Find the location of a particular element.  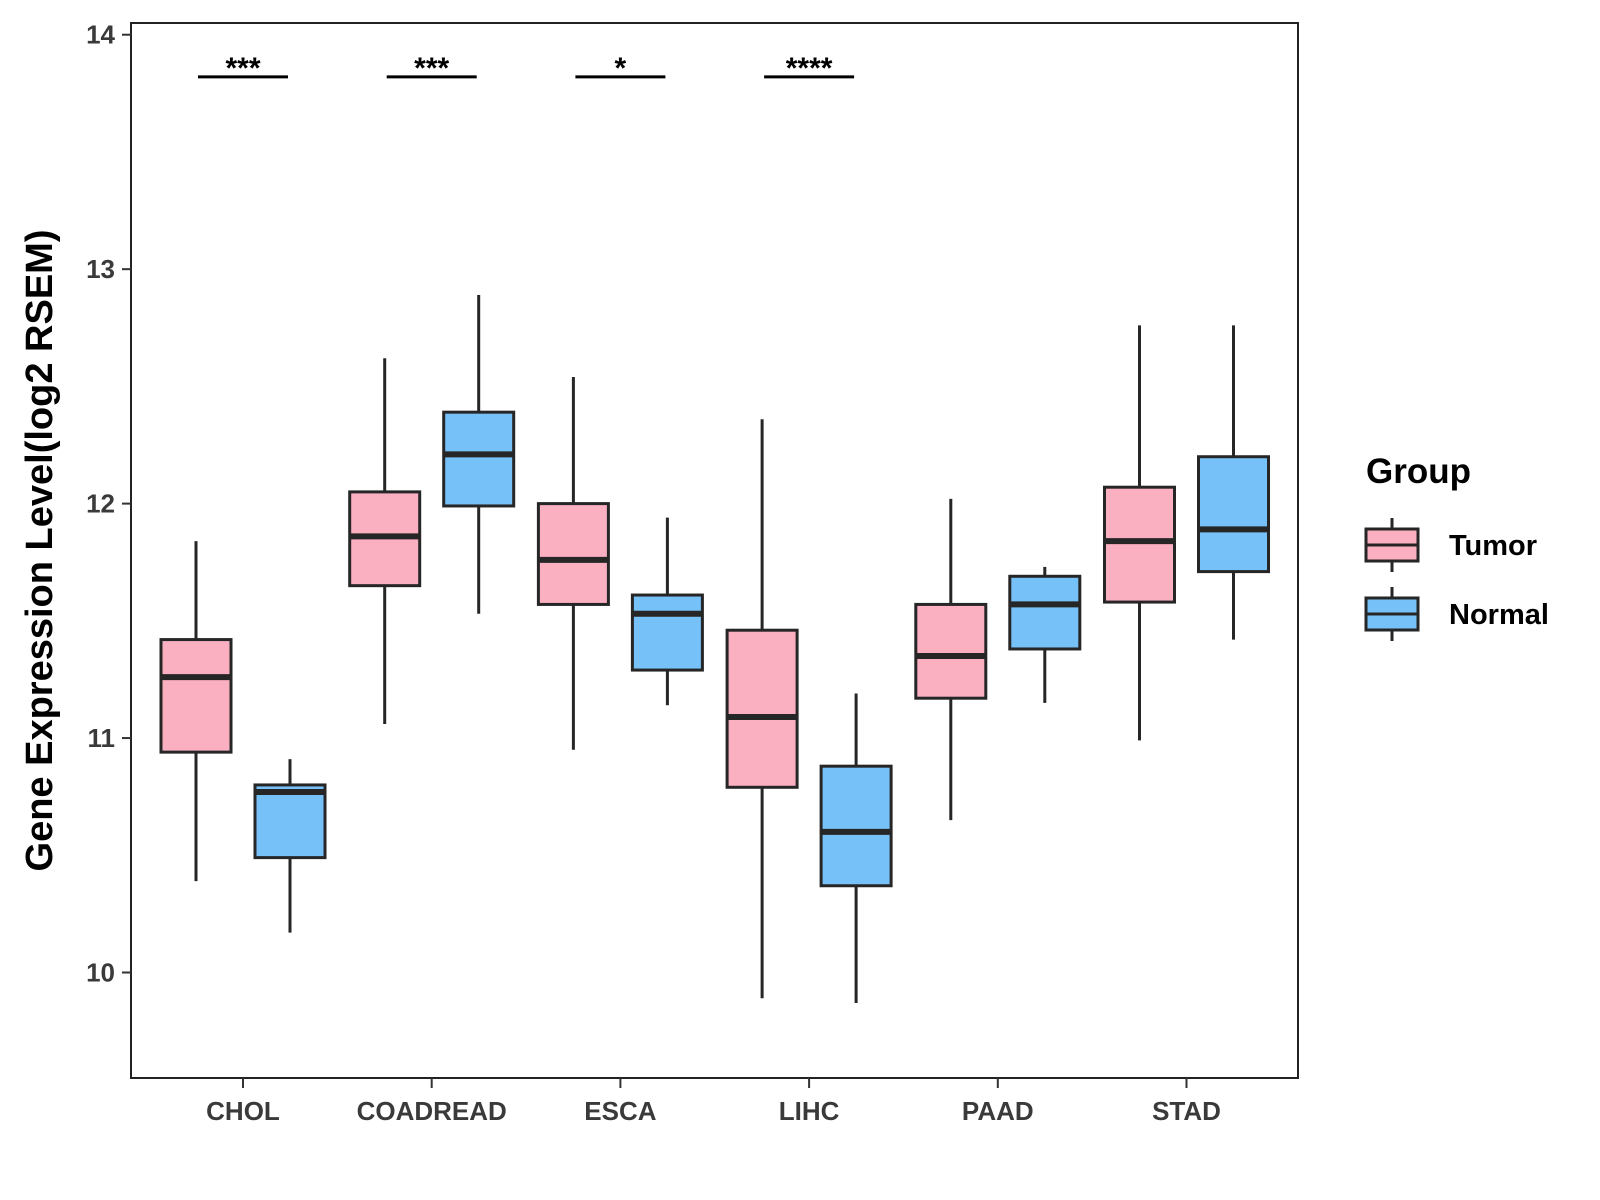

significance-label: * is located at coordinates (621, 68).